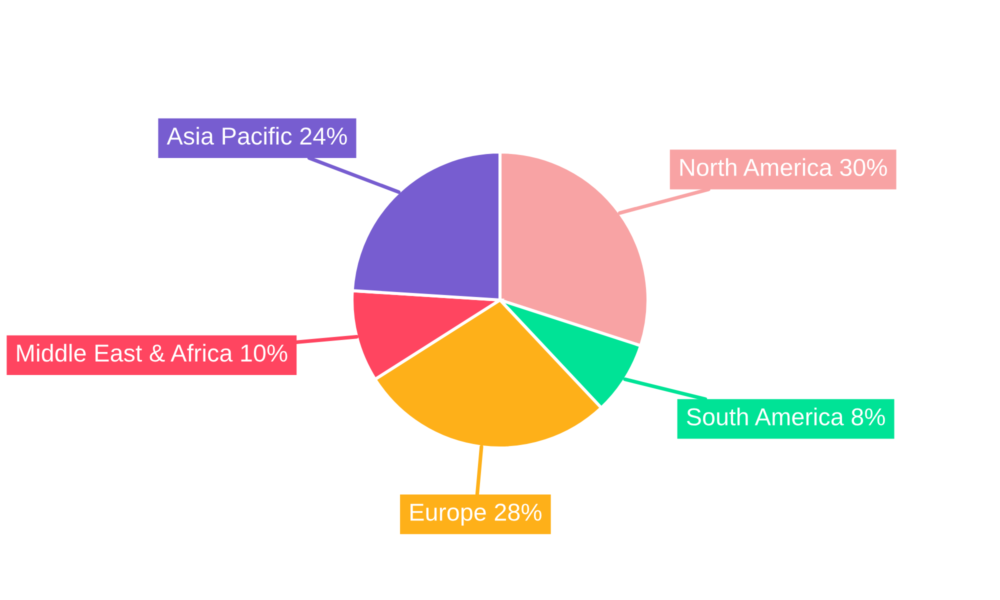  What do you see at coordinates (152, 353) in the screenshot?
I see `slice-label: Middle East & Africa 10%` at bounding box center [152, 353].